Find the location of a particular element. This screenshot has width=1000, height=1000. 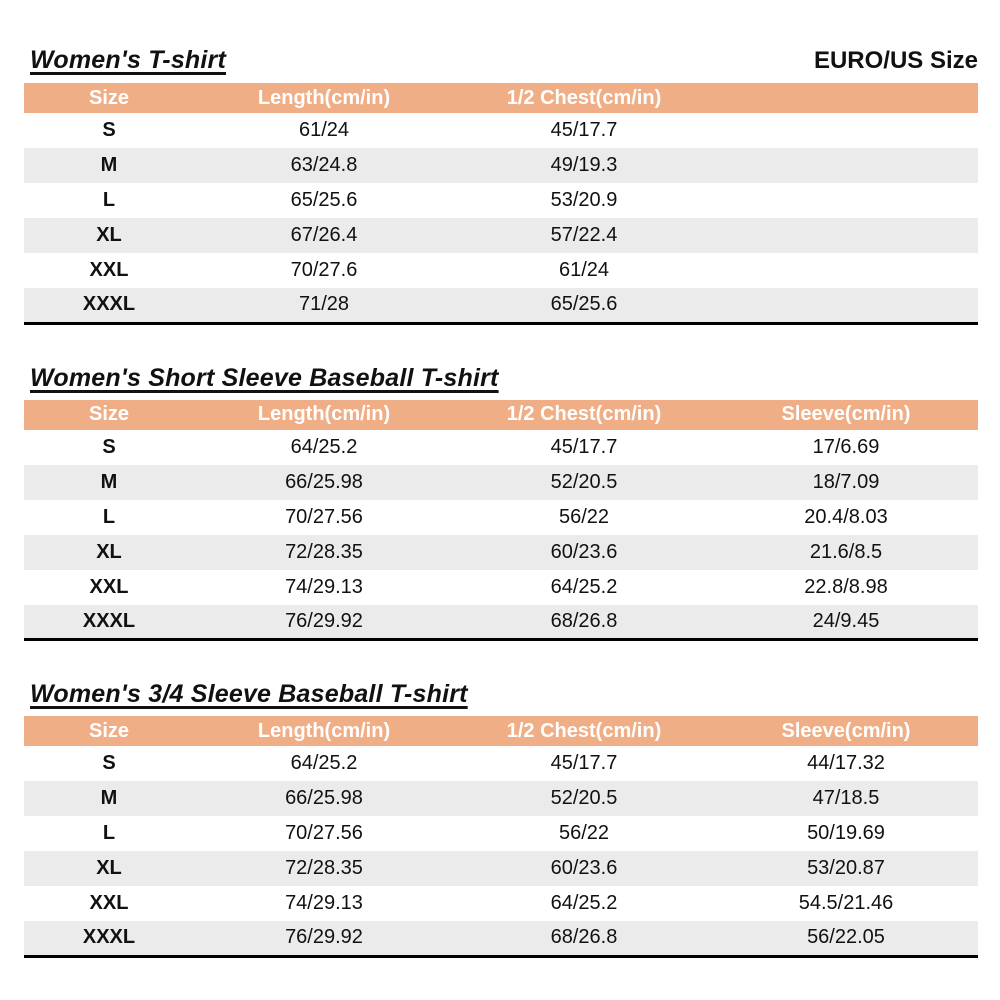

value-cell: 57/22.4 is located at coordinates (584, 235).